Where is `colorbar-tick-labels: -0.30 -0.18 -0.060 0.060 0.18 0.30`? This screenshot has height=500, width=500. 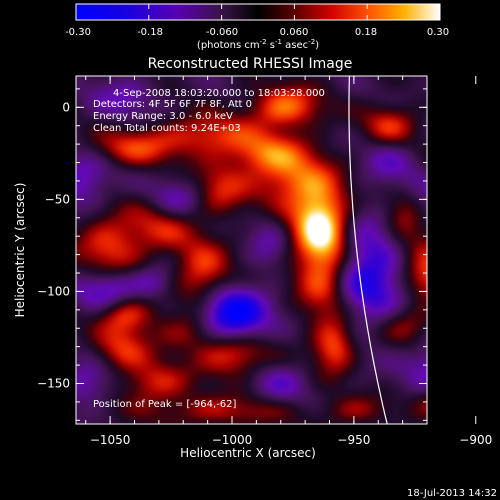
colorbar-tick-labels: -0.30 -0.18 -0.060 0.060 0.18 0.30 is located at coordinates (257, 32).